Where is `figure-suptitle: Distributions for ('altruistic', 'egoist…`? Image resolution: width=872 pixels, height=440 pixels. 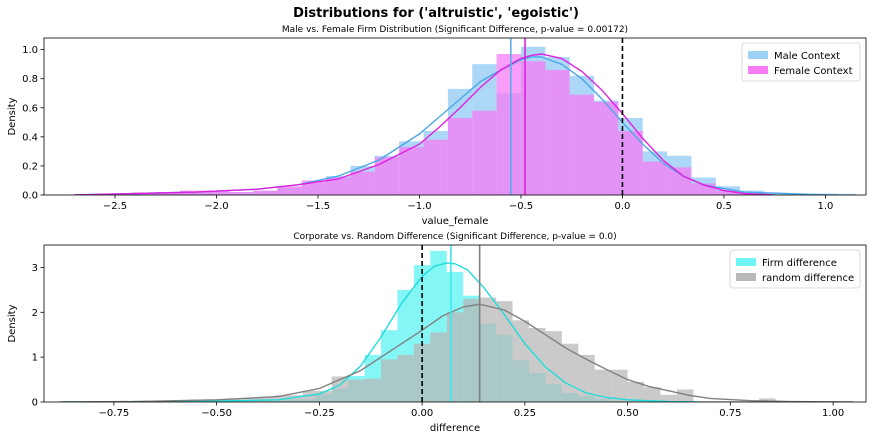 figure-suptitle: Distributions for ('altruistic', 'egoist… is located at coordinates (436, 13).